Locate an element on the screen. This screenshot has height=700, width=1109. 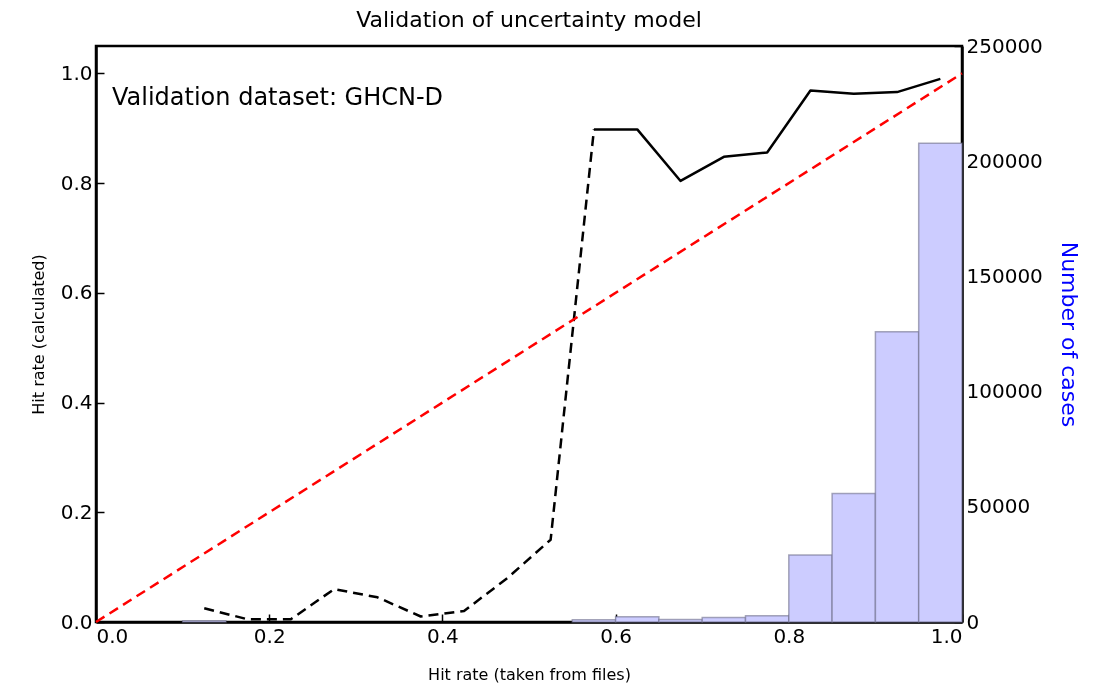
x-tick-label: 0.6 is located at coordinates (616, 635).